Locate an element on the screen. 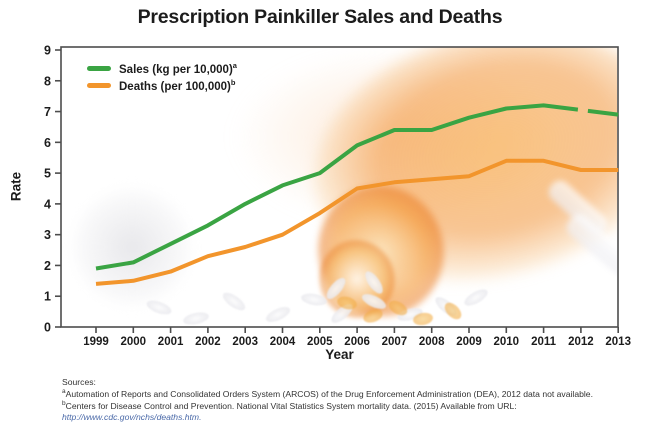 The width and height of the screenshot is (650, 443). y-tick-label: 8 is located at coordinates (47, 81).